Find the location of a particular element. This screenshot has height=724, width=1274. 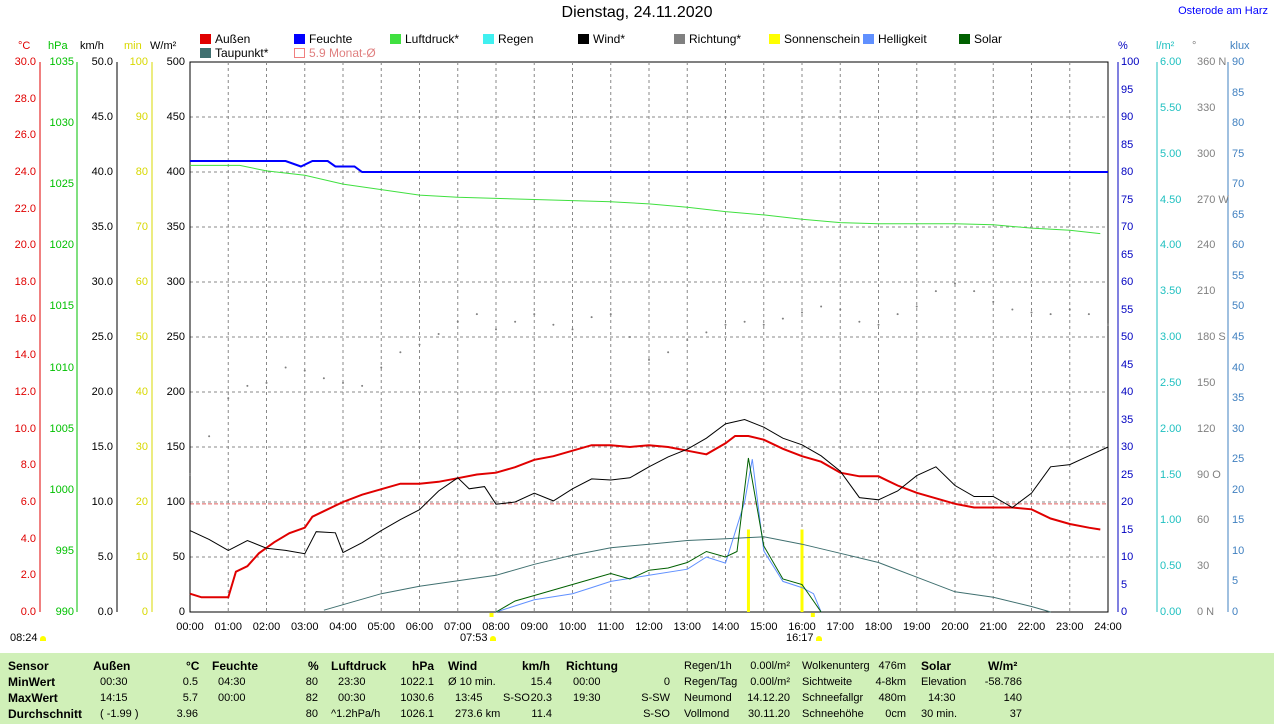

humidity-tick: 35 is located at coordinates (1127, 419).